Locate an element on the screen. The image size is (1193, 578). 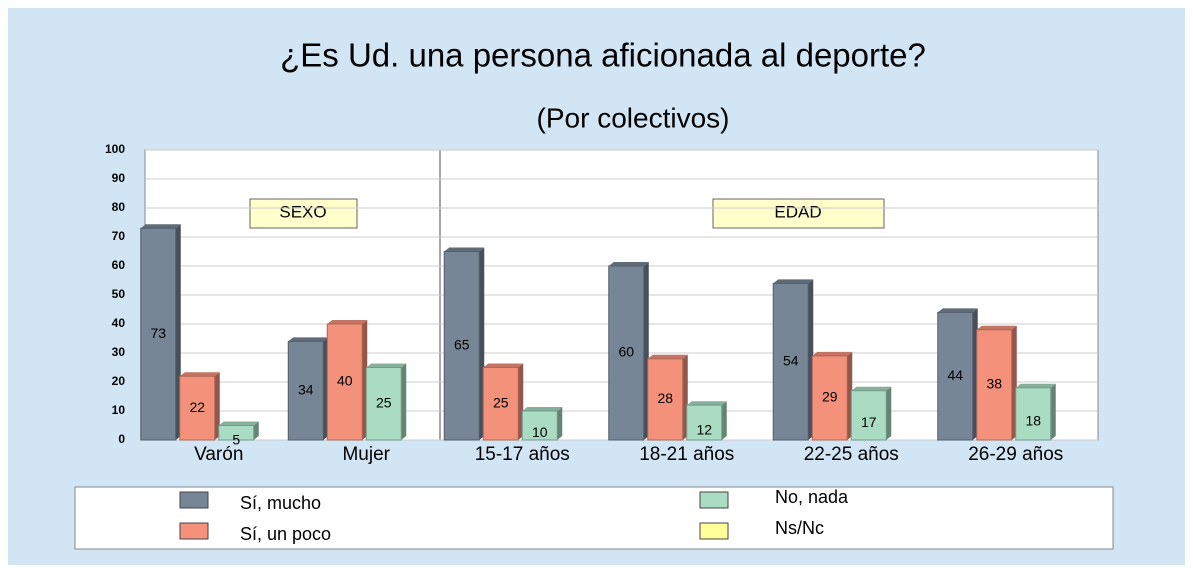
y-tick-label: 70 is located at coordinates (119, 236).